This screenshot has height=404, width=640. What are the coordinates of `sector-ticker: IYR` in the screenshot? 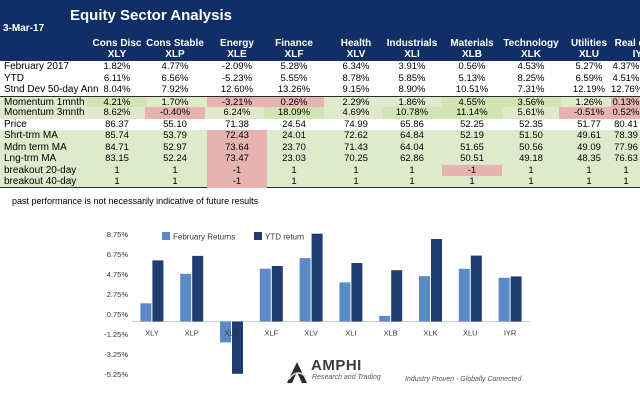 It's located at (636, 54).